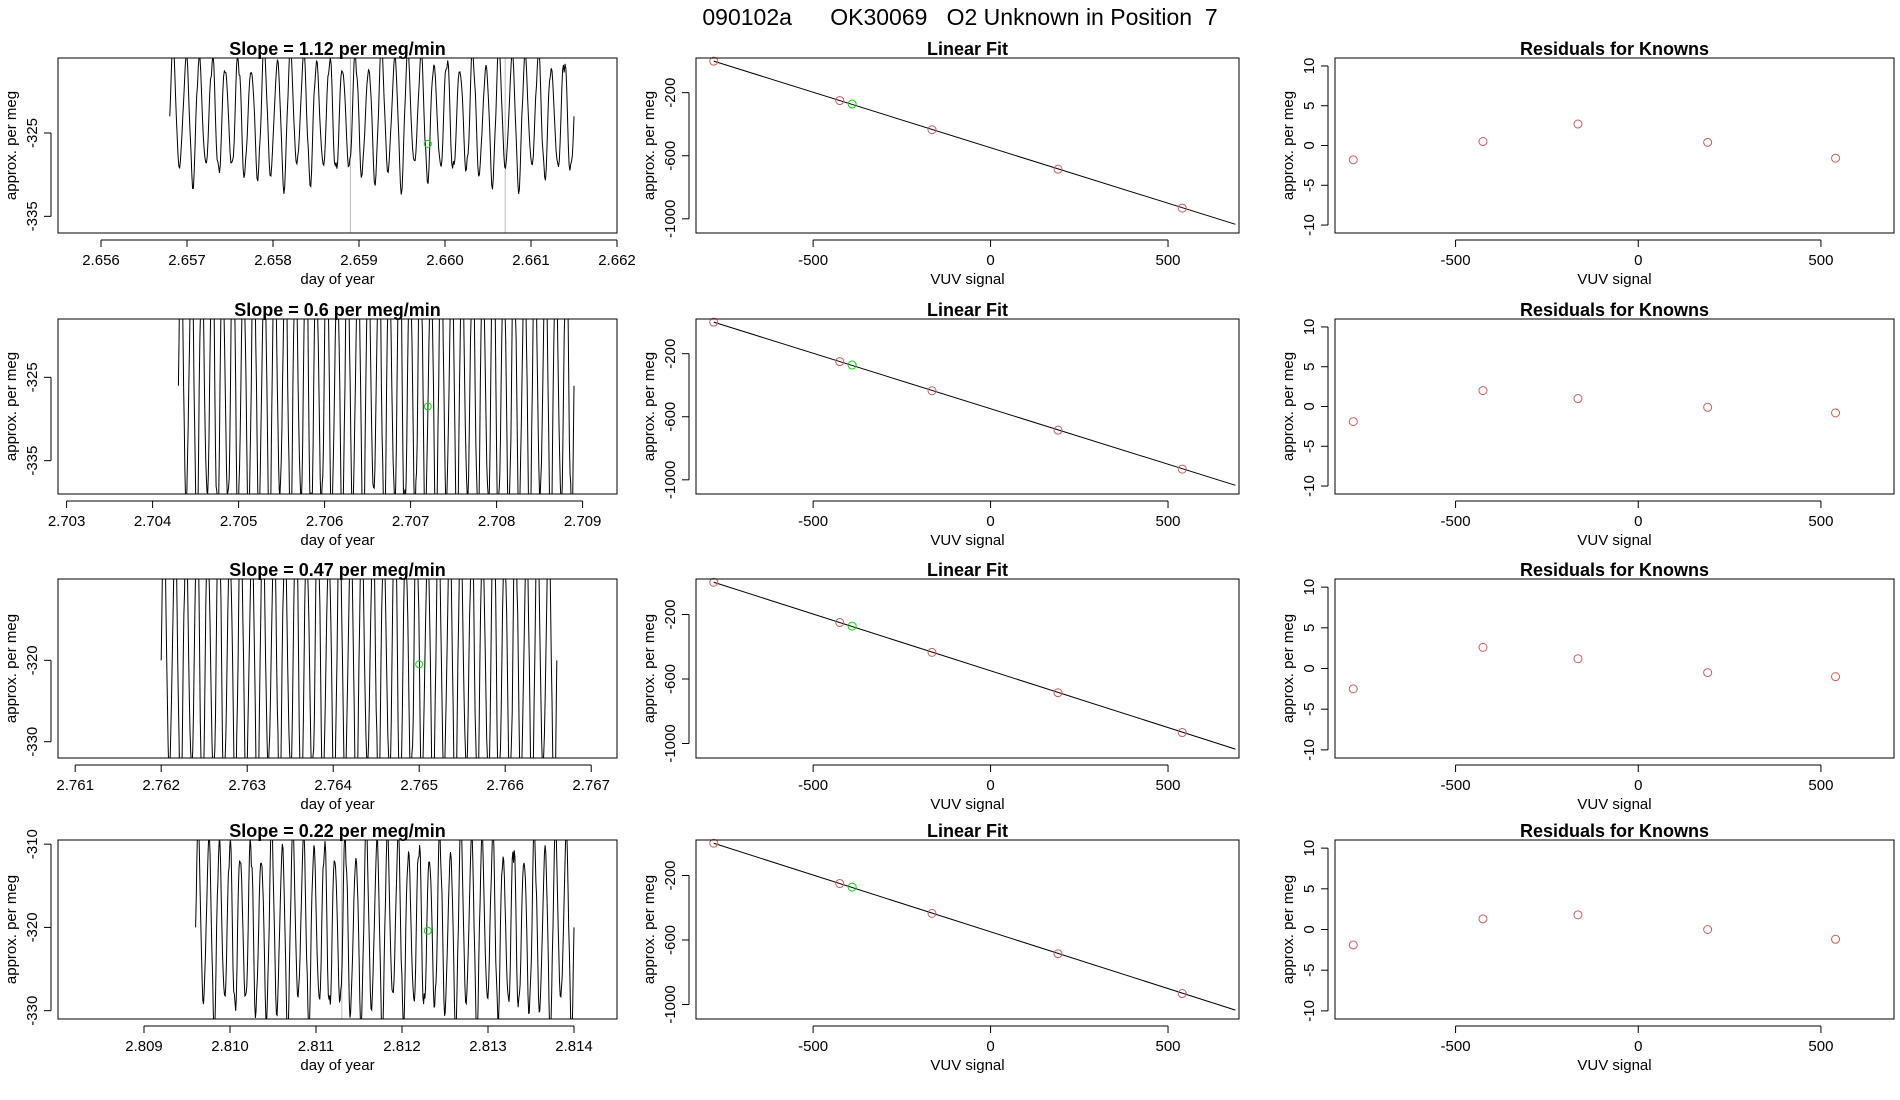  I want to click on plot-title: Slope = 1.12 per meg/min, so click(337, 49).